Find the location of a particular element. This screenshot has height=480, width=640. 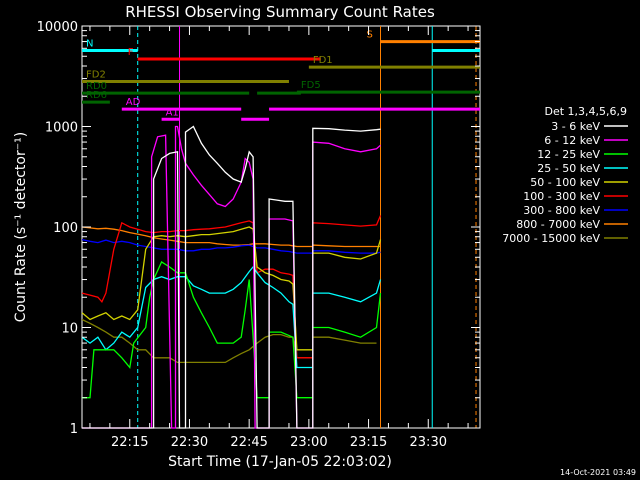

x-tick-label: 23:15 is located at coordinates (368, 442).